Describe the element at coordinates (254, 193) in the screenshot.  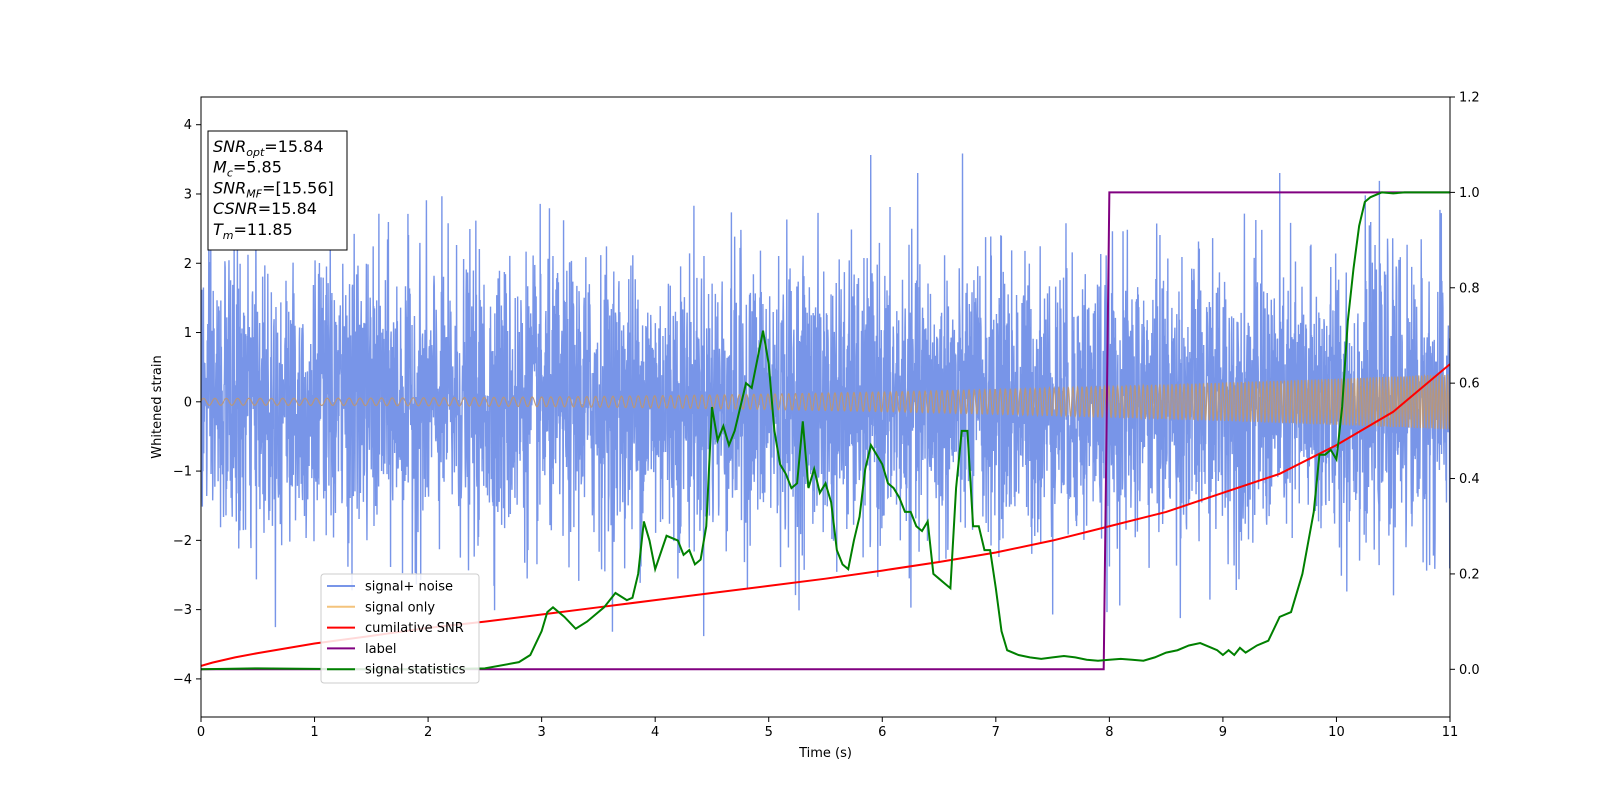
I see `annotation-subscript: MF` at that location.